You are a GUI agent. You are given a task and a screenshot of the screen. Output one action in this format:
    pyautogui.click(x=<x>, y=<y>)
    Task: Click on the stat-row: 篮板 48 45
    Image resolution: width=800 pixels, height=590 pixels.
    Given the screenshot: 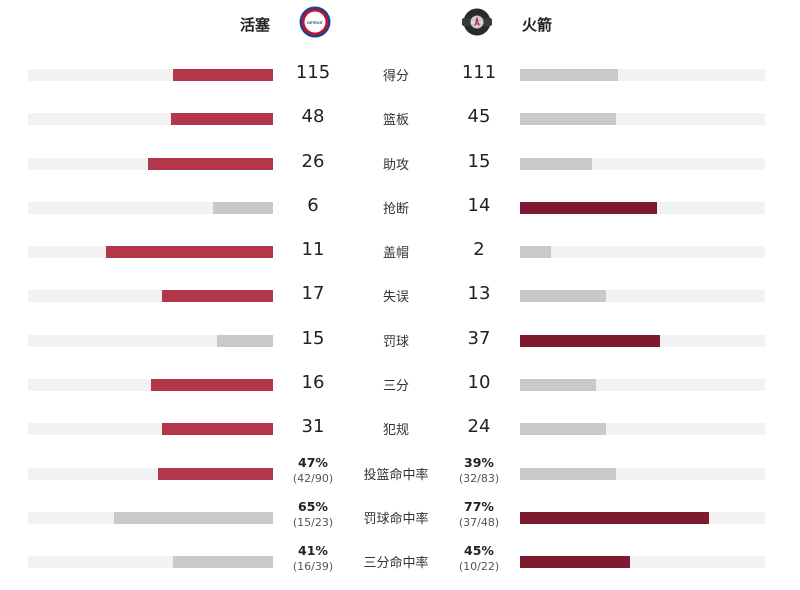 What is the action you would take?
    pyautogui.click(x=400, y=119)
    